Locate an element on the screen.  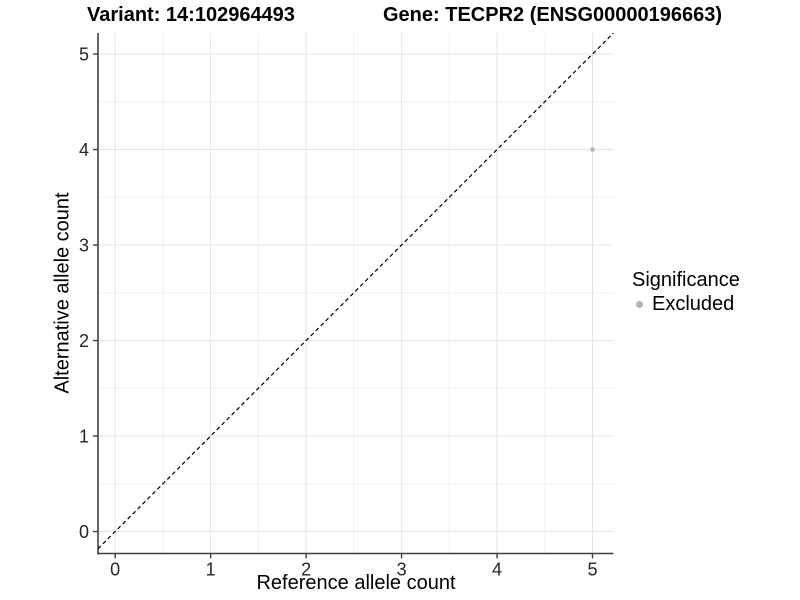
x-tick-label: 0 is located at coordinates (115, 570).